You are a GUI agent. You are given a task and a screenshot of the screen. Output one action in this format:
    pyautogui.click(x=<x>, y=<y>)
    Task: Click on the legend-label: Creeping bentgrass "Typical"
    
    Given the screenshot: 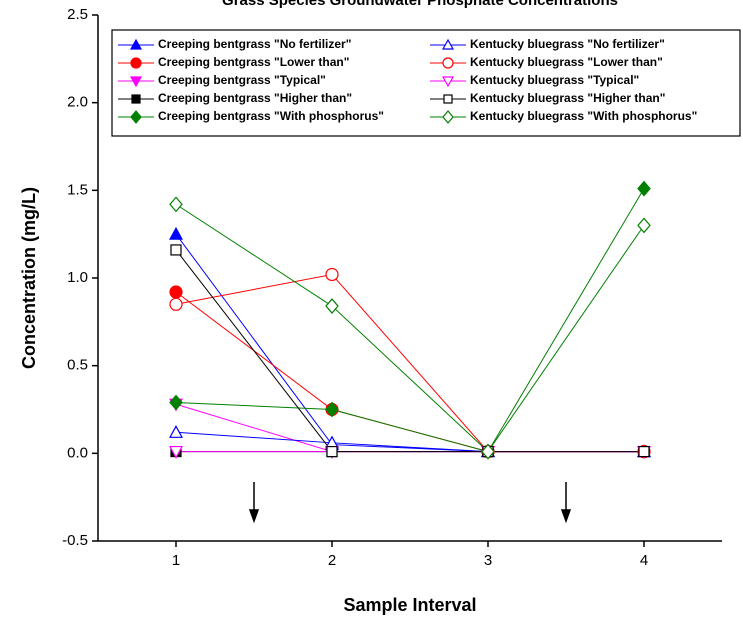 What is the action you would take?
    pyautogui.click(x=242, y=80)
    